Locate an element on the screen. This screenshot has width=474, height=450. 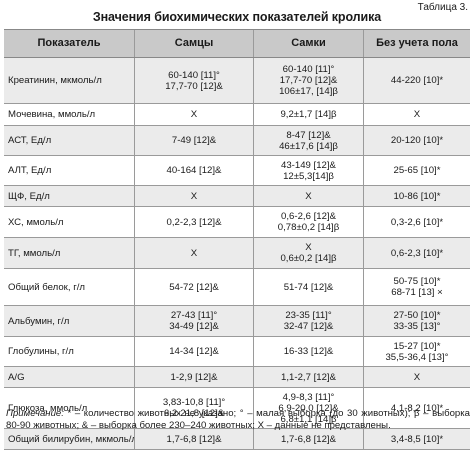
females-value: 0,78±0,2 [14]β is located at coordinates (308, 227).